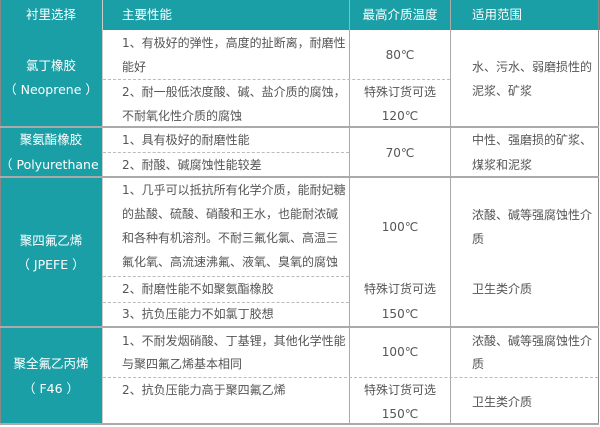  Describe the element at coordinates (51, 240) in the screenshot. I see `lining-name: 聚四氟乙烯` at that location.